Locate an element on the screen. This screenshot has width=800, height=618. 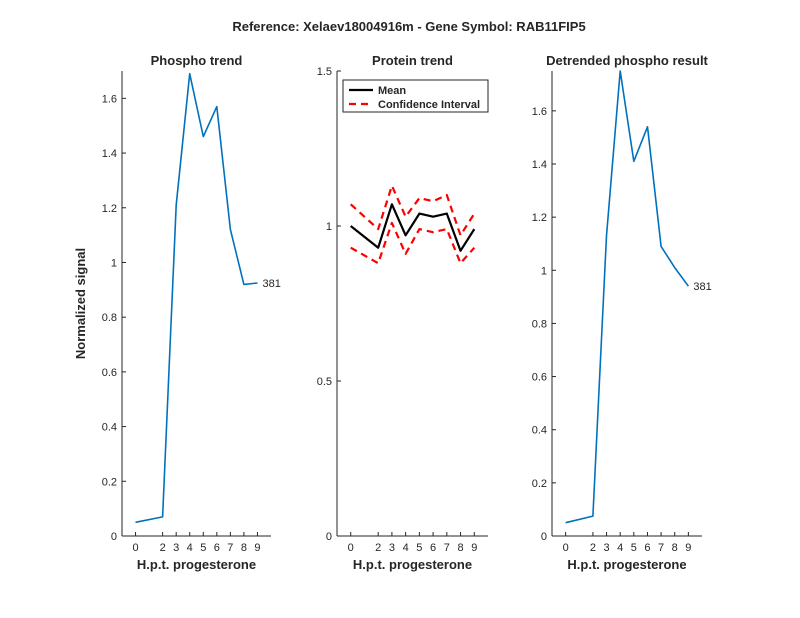
legend-label-mean: Mean is located at coordinates (392, 91).